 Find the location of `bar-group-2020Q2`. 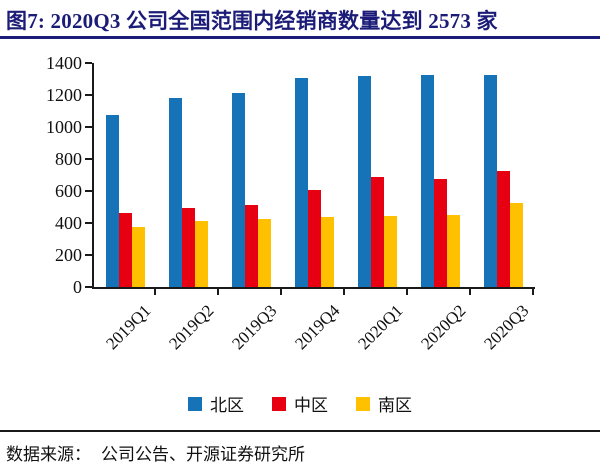

bar-group-2020Q2 is located at coordinates (440, 175).